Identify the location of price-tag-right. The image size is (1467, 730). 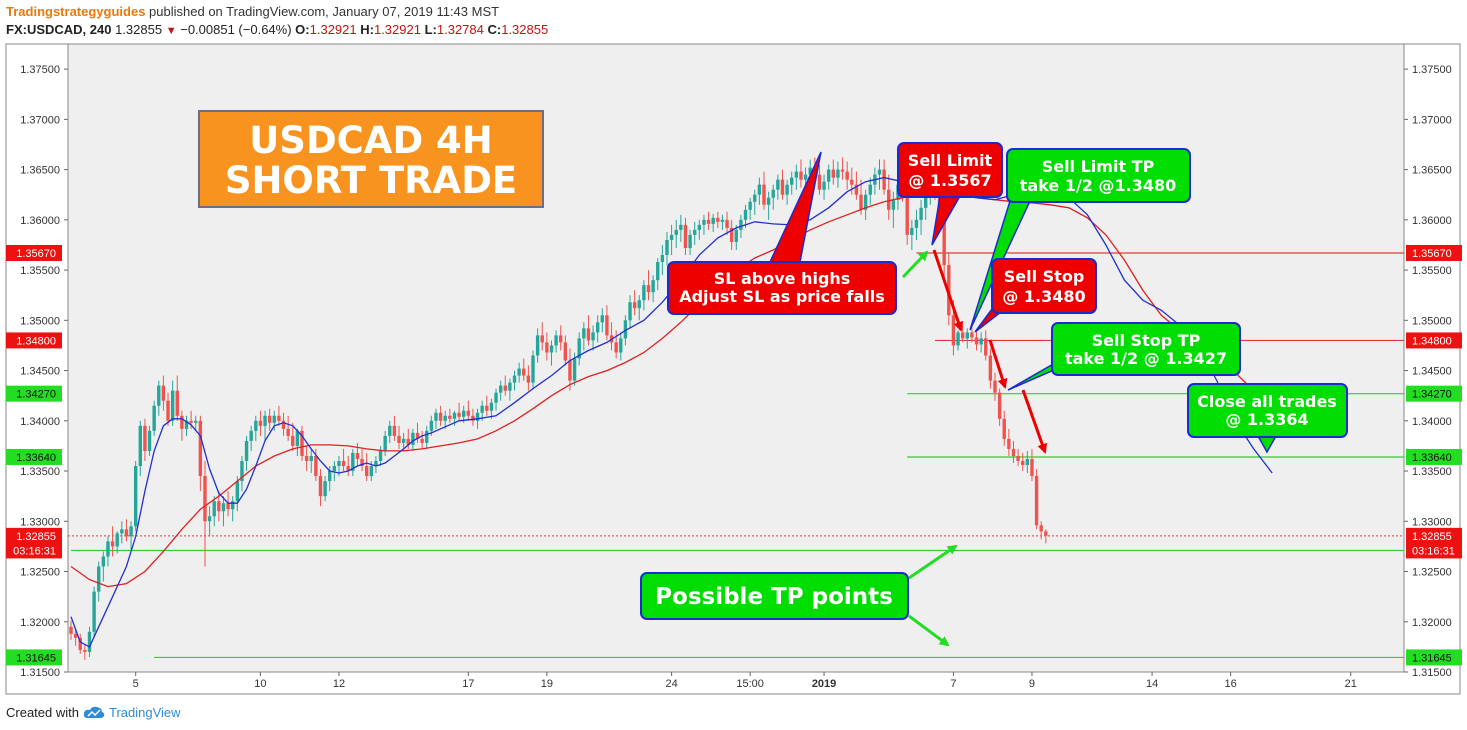
(1434, 393).